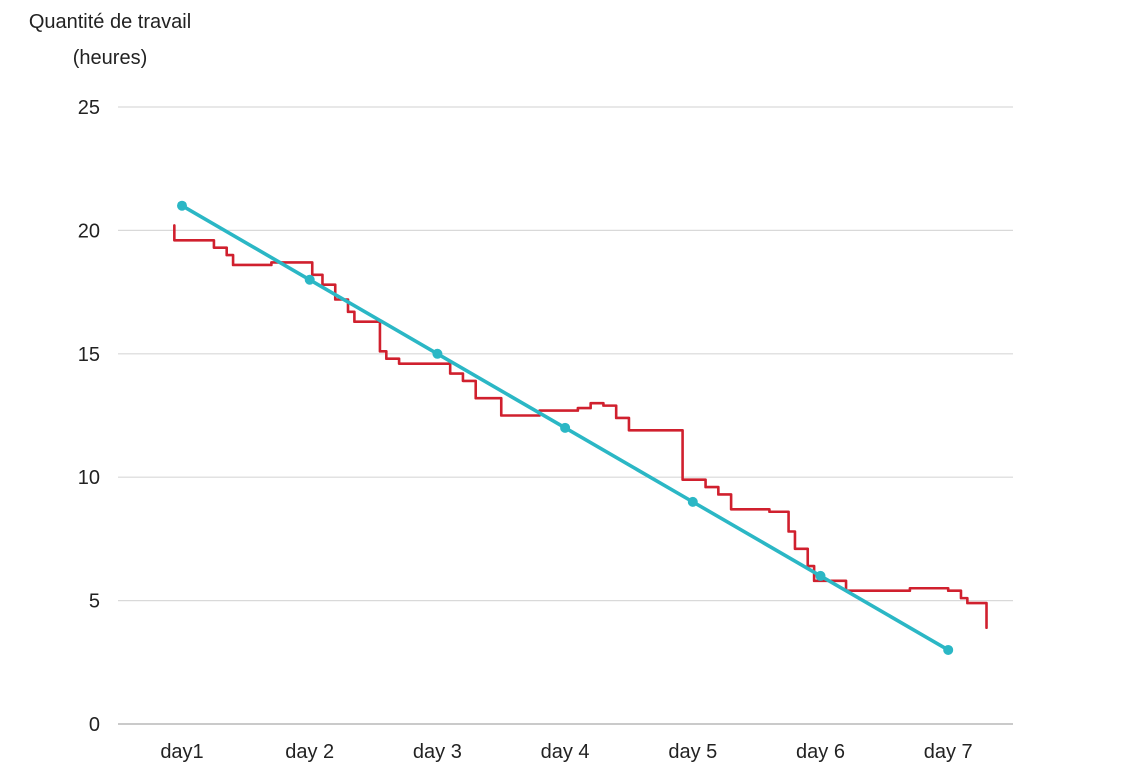 The width and height of the screenshot is (1127, 771). Describe the element at coordinates (309, 752) in the screenshot. I see `x-tick-label: day 2` at that location.